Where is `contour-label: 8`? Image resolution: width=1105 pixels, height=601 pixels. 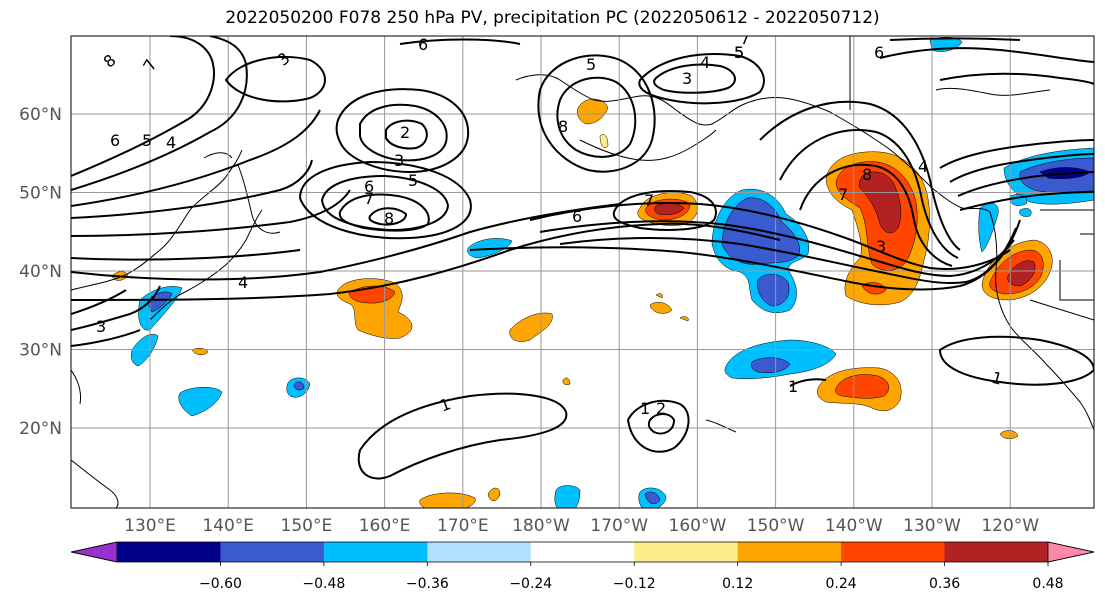 contour-label: 8 is located at coordinates (867, 174).